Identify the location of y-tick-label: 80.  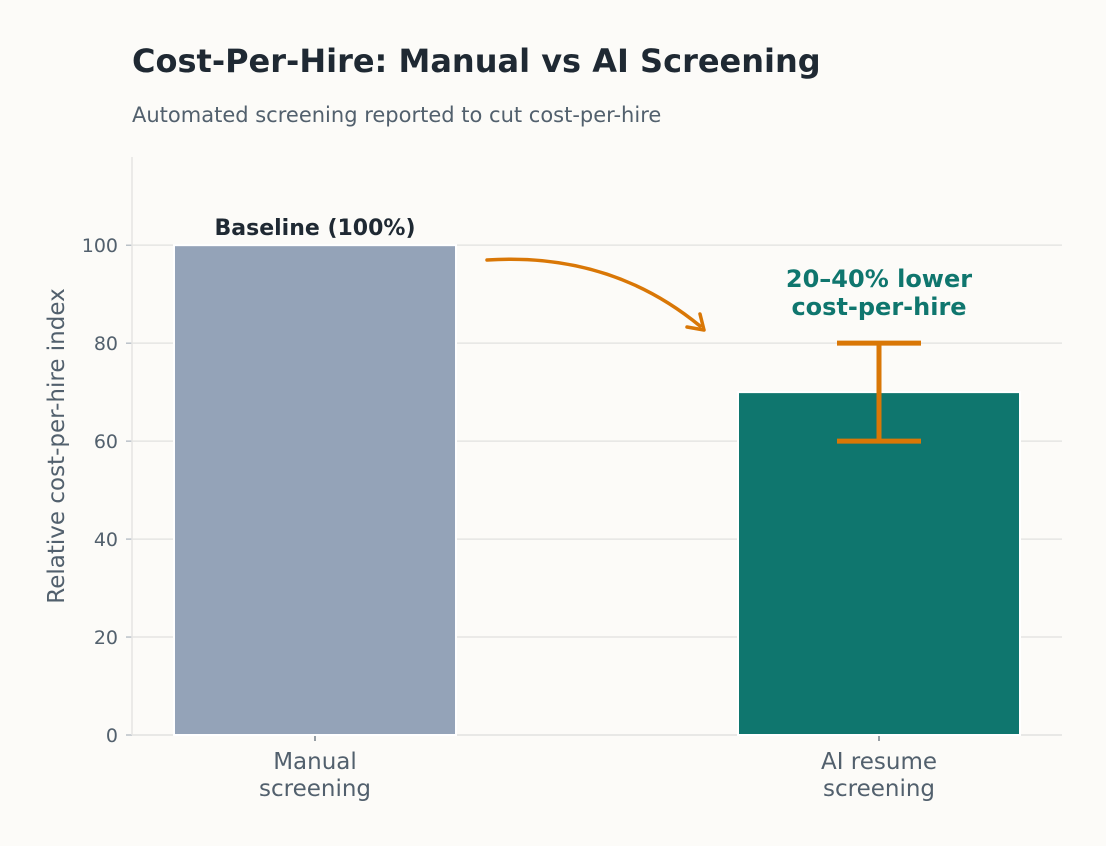
(106, 344).